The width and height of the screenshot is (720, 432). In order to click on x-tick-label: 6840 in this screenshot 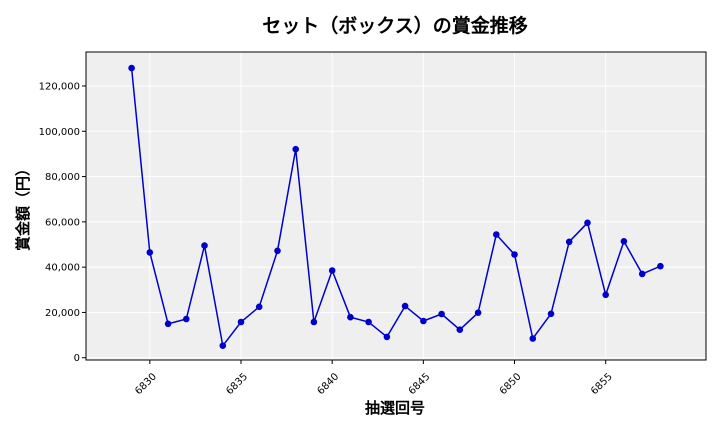, I will do `click(329, 384)`.